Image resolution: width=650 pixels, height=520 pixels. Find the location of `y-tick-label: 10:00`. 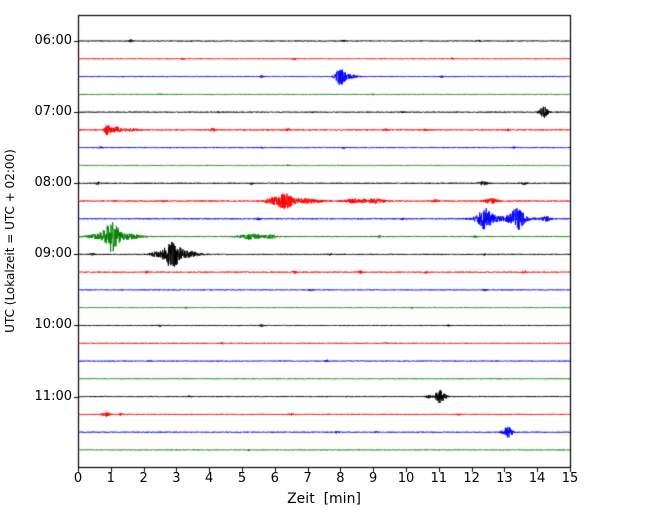

y-tick-label: 10:00 is located at coordinates (53, 325).